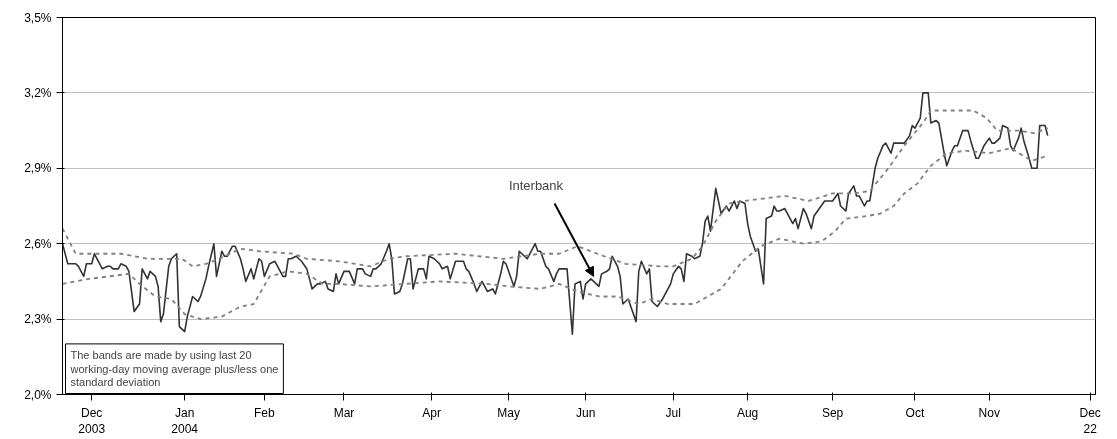  Describe the element at coordinates (747, 412) in the screenshot. I see `x-tick-label: Aug` at that location.